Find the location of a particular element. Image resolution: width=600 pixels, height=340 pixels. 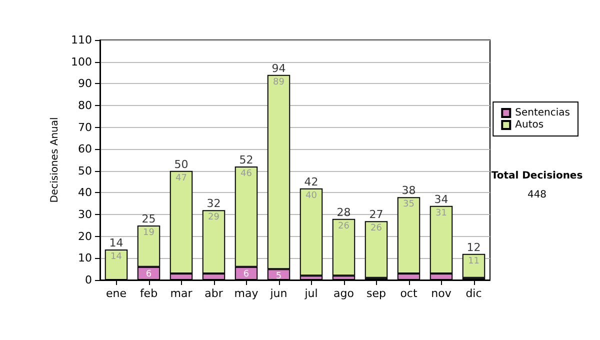

y-tick-label: 0 is located at coordinates (88, 280).